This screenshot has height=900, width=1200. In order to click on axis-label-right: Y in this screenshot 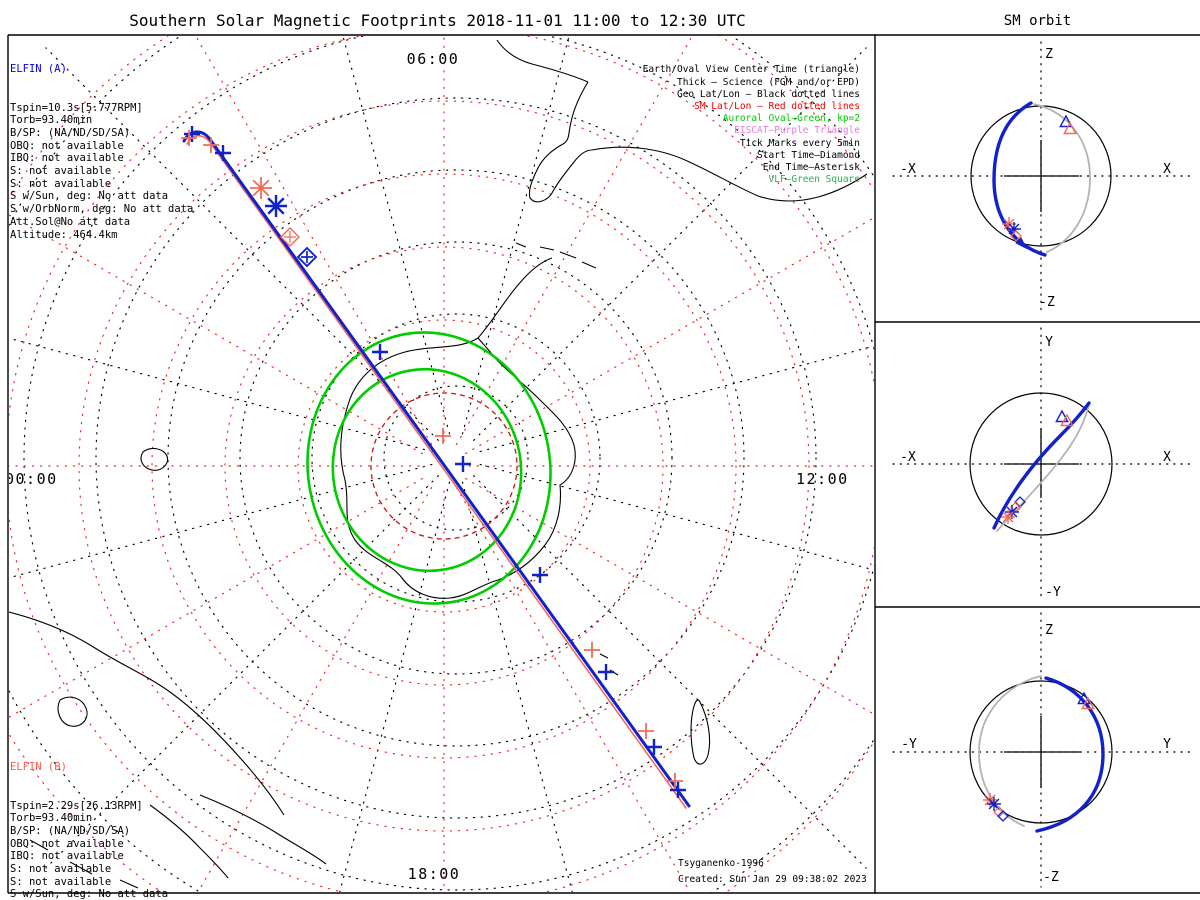, I will do `click(1167, 744)`.